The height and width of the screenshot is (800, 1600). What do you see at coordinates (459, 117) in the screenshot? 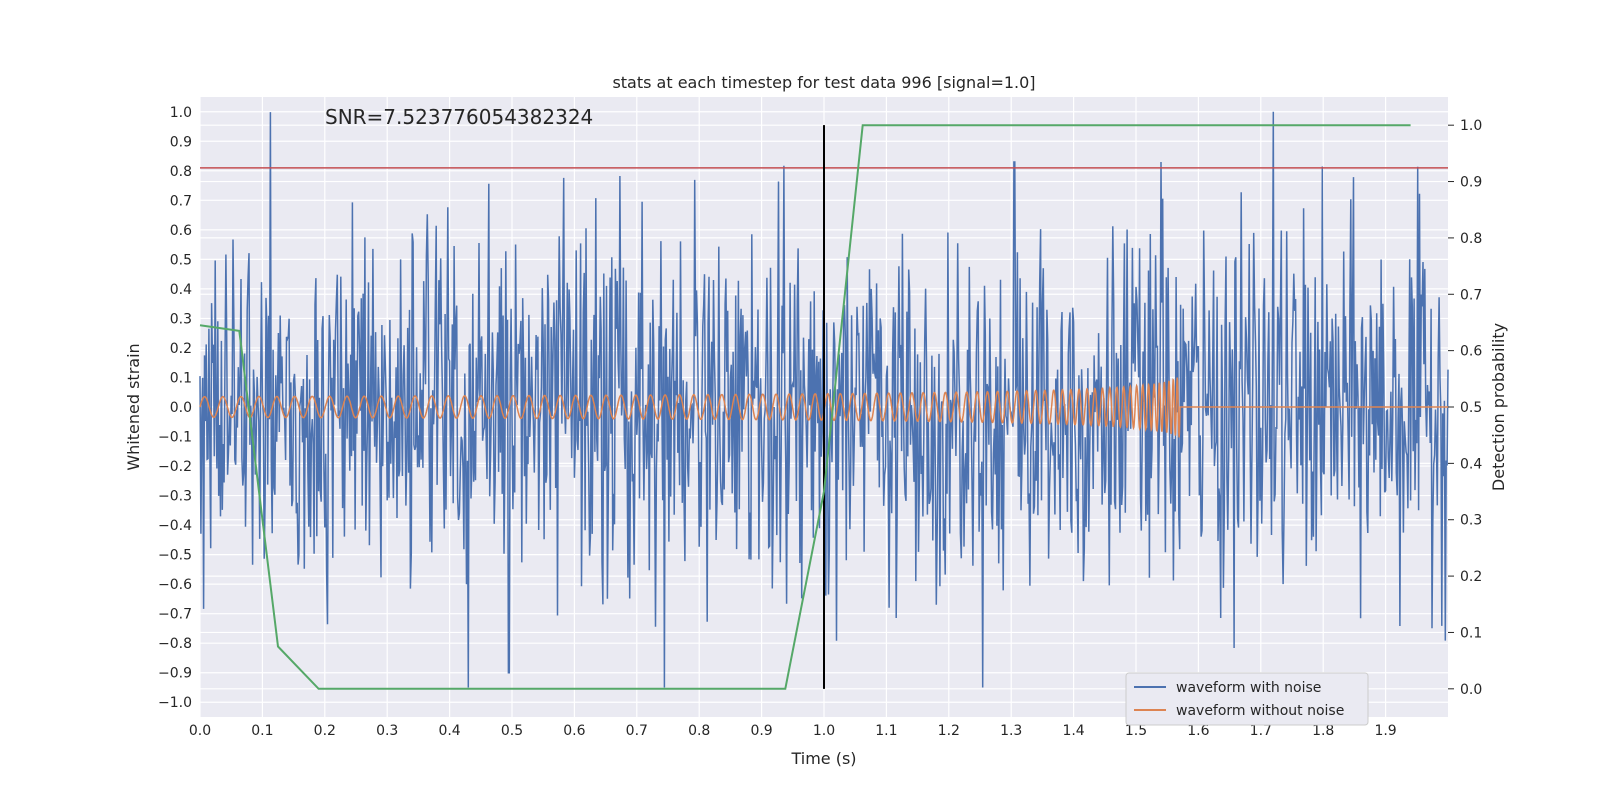
I see `snr-annotation: SNR=7.523776054382324` at bounding box center [459, 117].